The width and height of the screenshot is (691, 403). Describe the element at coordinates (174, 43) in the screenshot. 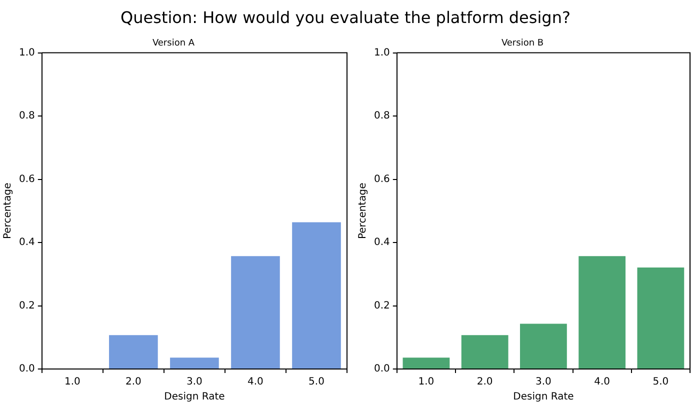

I see `chart-subtitle: Version A` at that location.